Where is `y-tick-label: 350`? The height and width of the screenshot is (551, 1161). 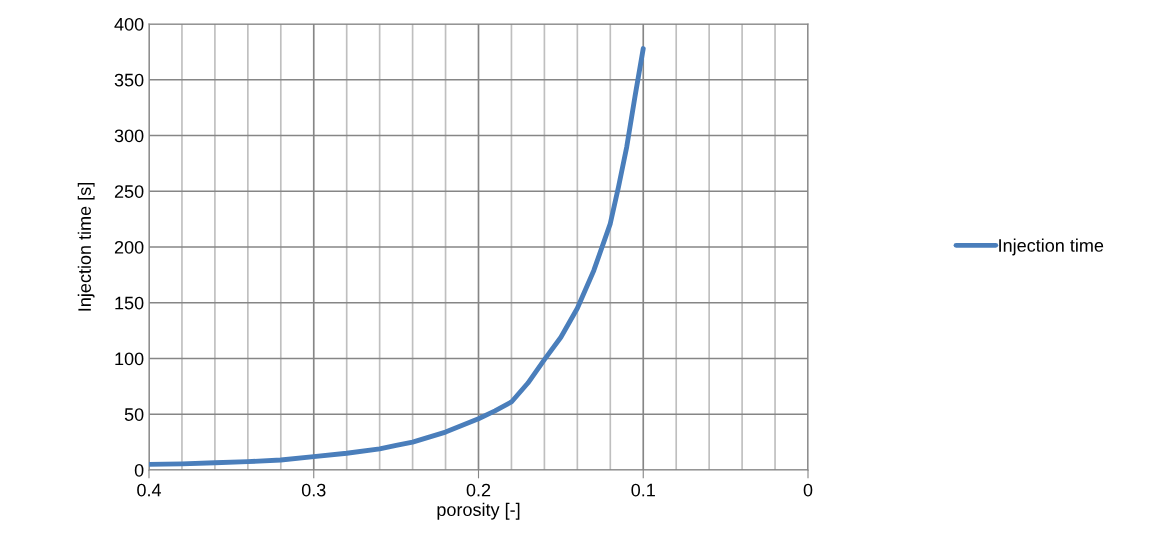
y-tick-label: 350 is located at coordinates (129, 80).